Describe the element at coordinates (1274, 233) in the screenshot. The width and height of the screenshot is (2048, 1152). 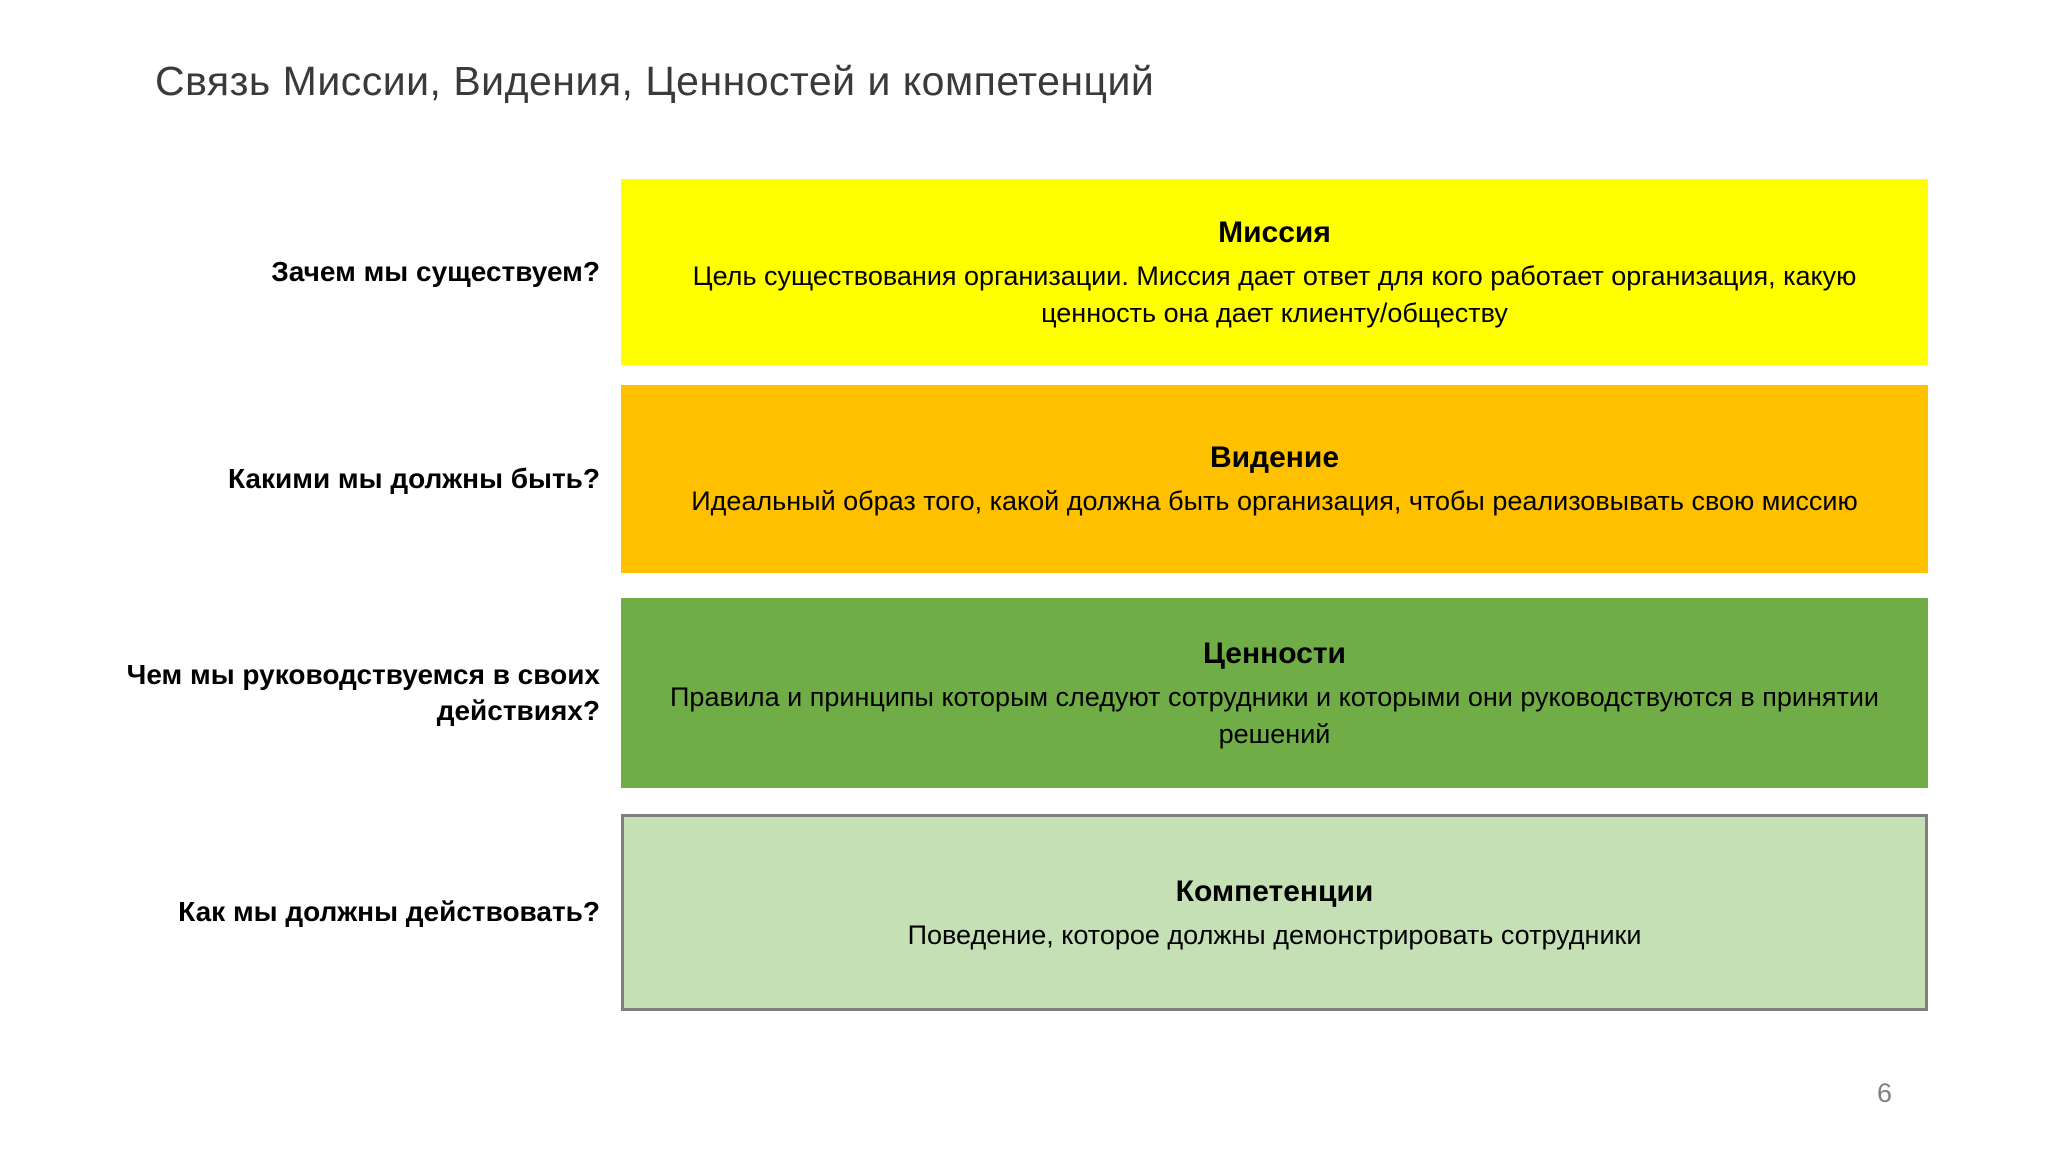
I see `mission-box-heading: Миссия` at that location.